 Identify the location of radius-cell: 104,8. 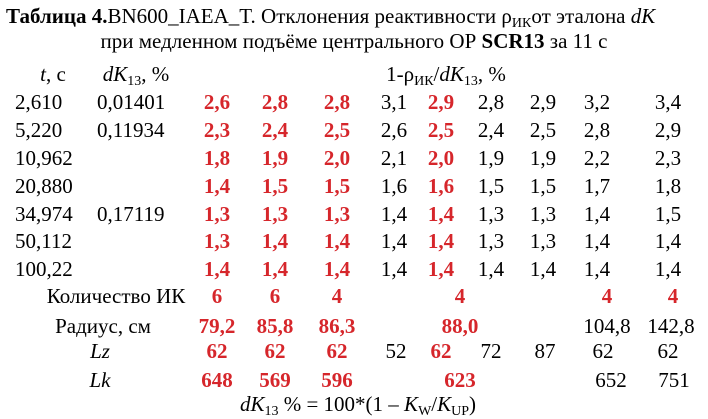
(607, 326).